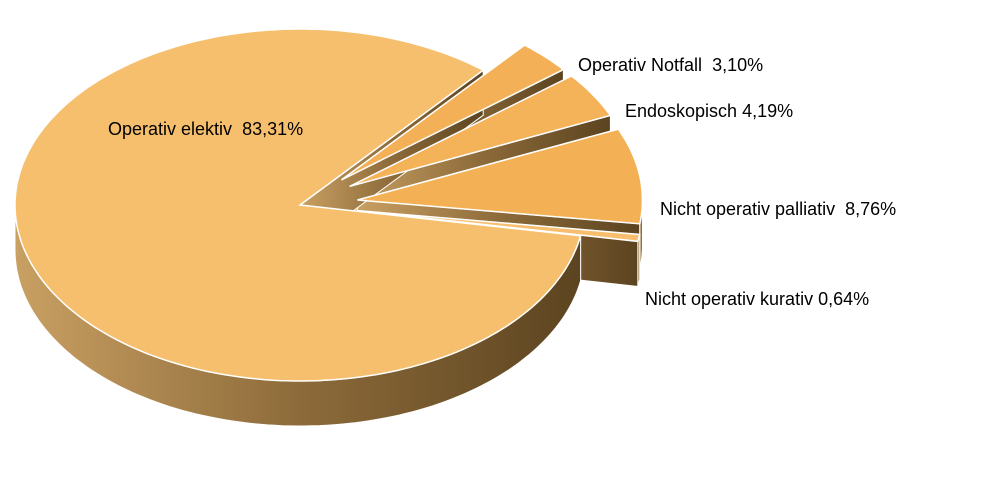  I want to click on slice-value: 83,31%, so click(272, 129).